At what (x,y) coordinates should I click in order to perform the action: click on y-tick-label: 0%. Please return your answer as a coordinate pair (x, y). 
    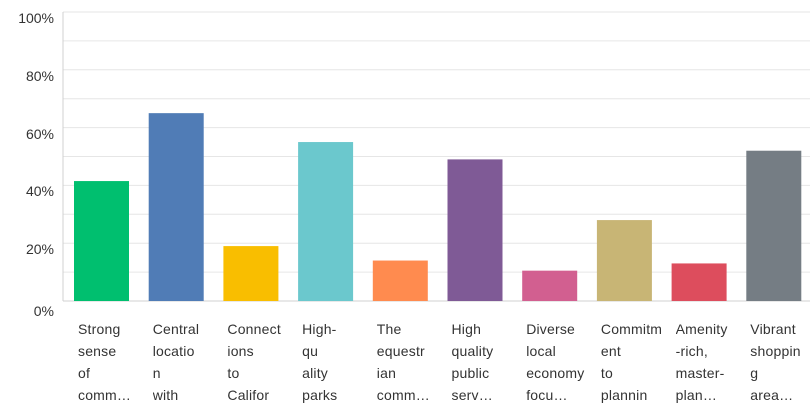
    Looking at the image, I should click on (43, 311).